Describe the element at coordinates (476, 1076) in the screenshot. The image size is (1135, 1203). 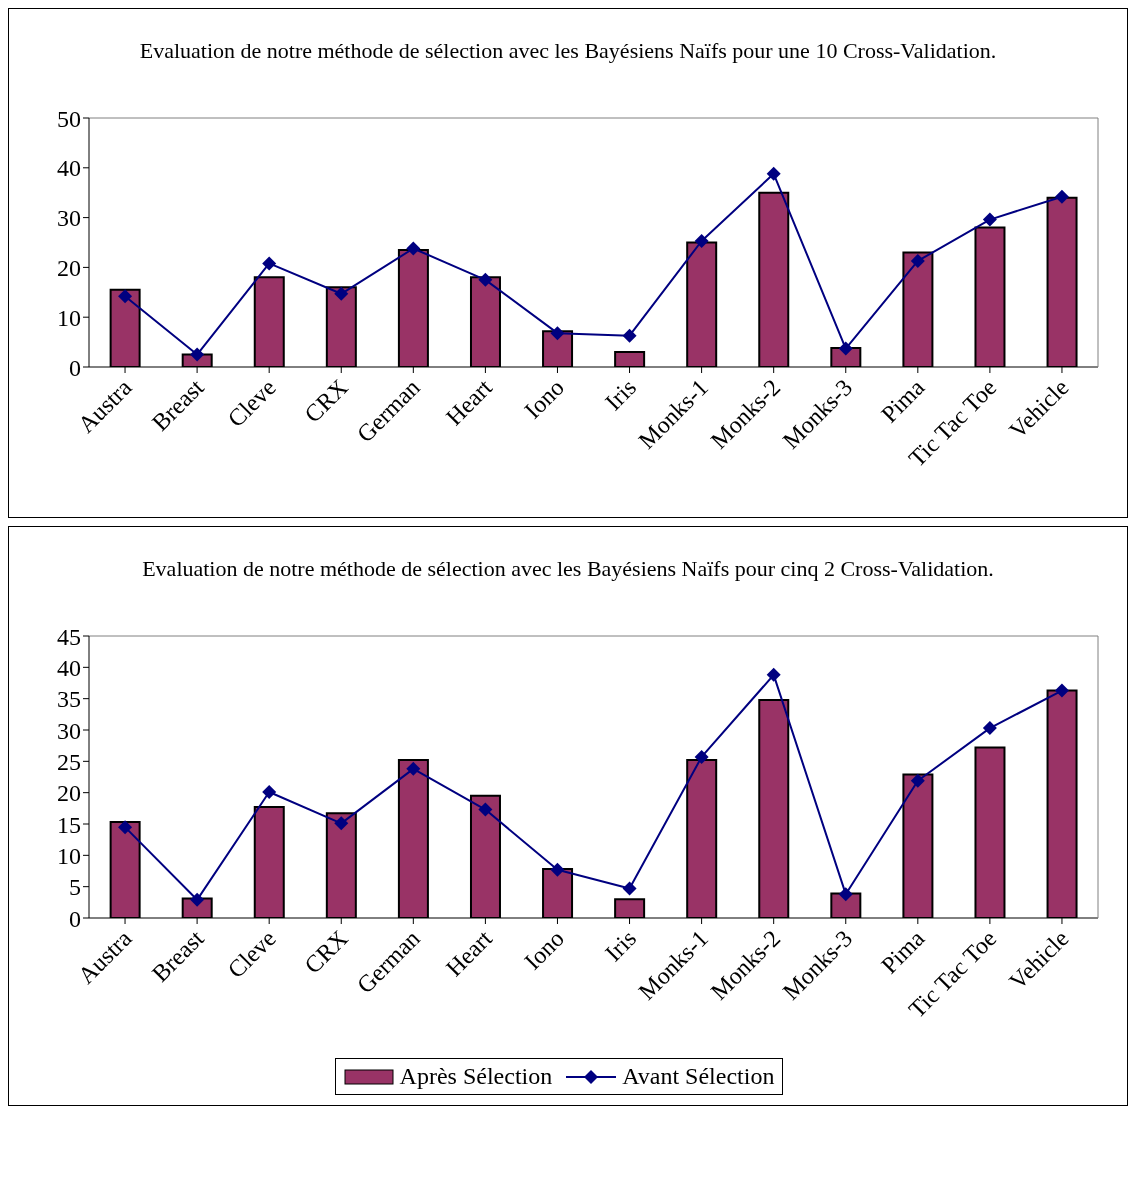
I see `legend-label: Après Sélection` at that location.